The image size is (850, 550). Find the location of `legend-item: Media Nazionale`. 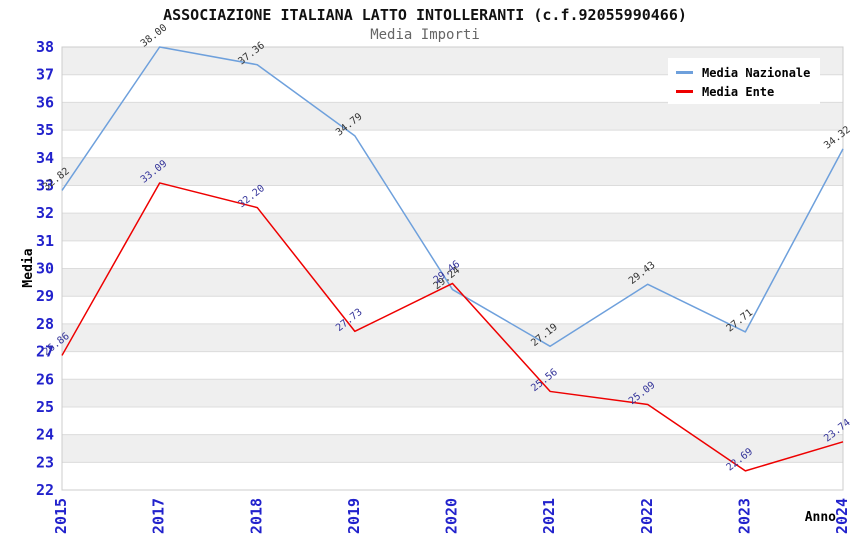

legend-item: Media Nazionale is located at coordinates (748, 72).